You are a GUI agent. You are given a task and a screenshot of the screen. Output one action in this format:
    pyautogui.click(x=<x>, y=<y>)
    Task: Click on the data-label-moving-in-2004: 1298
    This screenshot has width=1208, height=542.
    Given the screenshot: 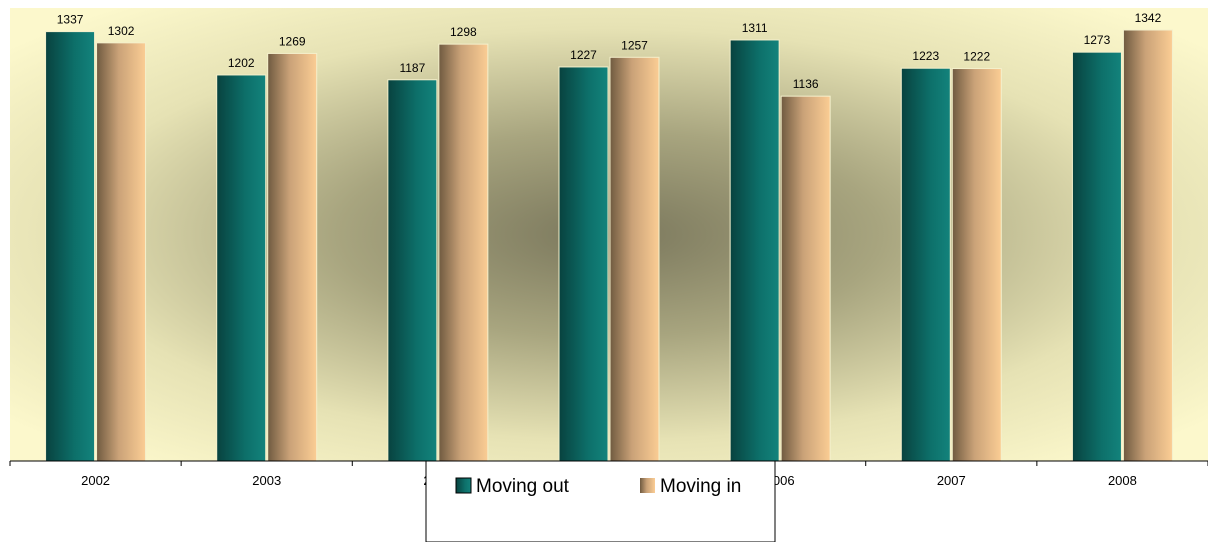 What is the action you would take?
    pyautogui.click(x=463, y=32)
    